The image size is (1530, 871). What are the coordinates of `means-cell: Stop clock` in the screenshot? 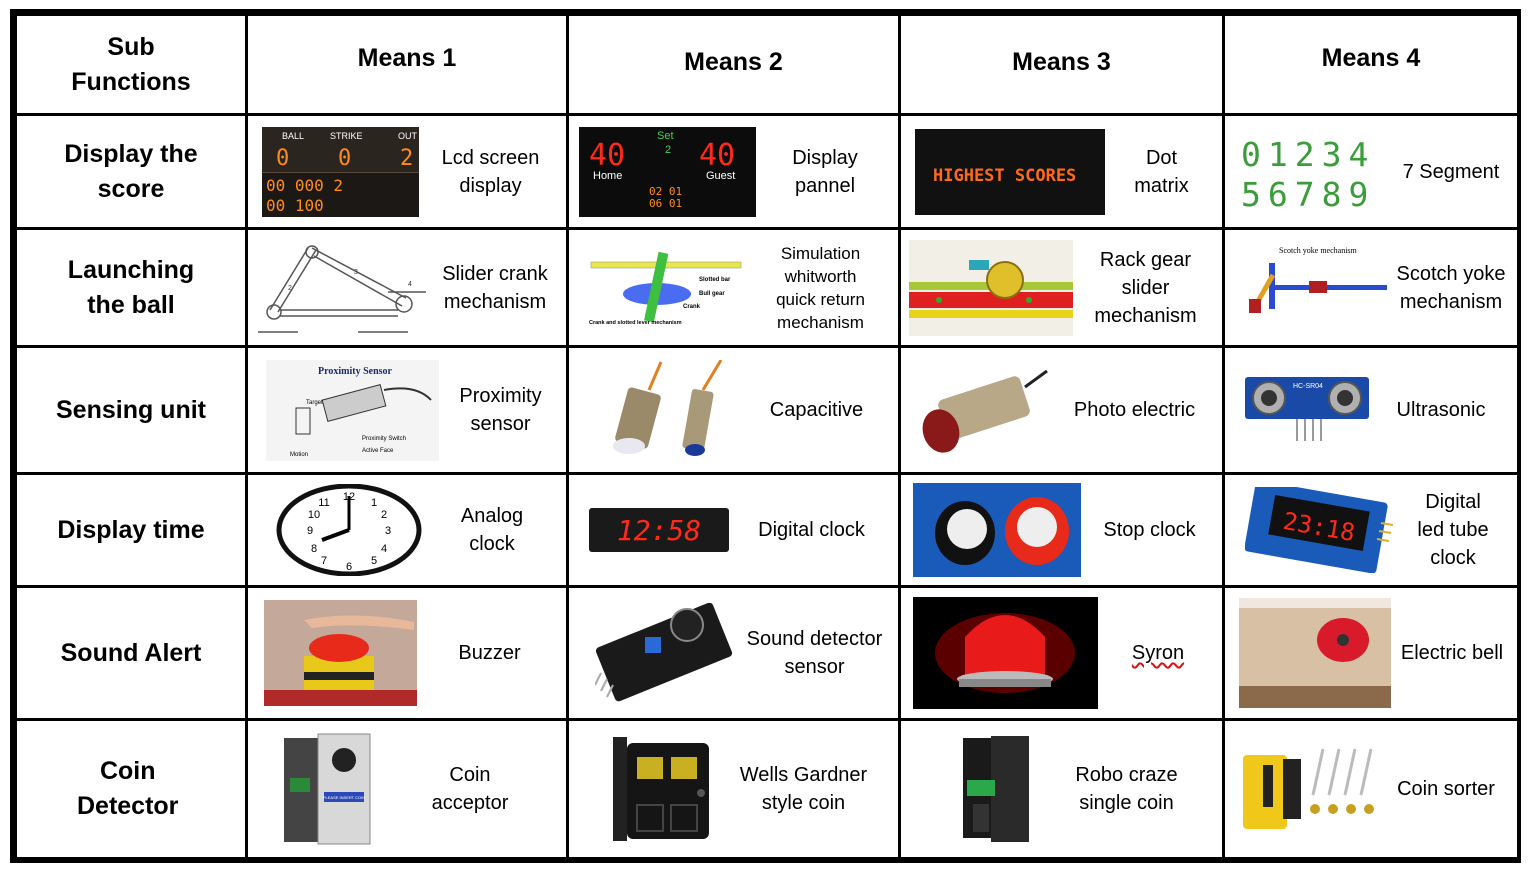 It's located at (1061, 530).